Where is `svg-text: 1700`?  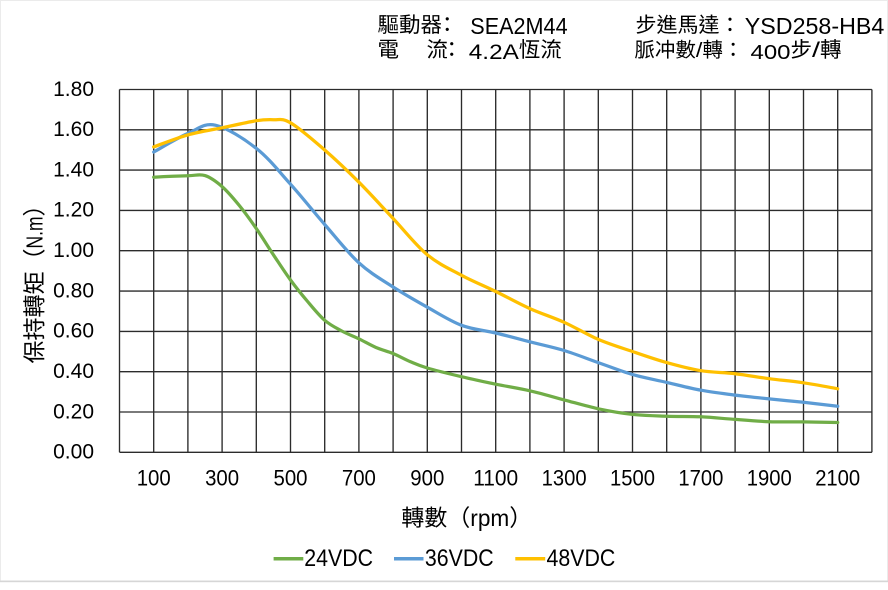
svg-text: 1700 is located at coordinates (700, 478).